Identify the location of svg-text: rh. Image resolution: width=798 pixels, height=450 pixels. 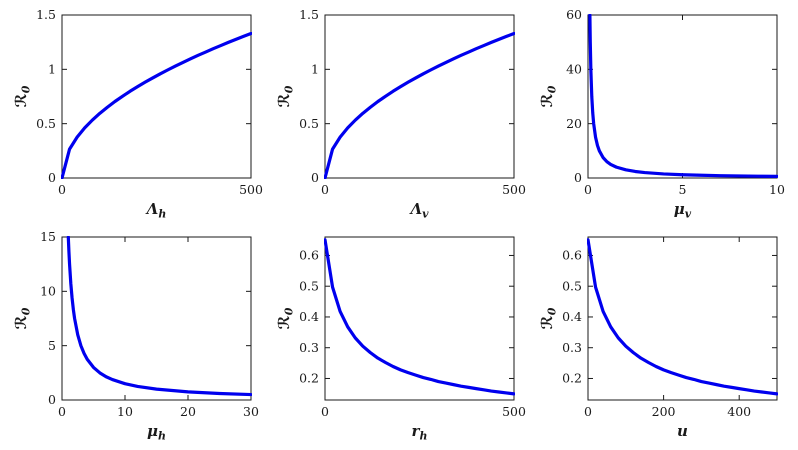
(420, 432).